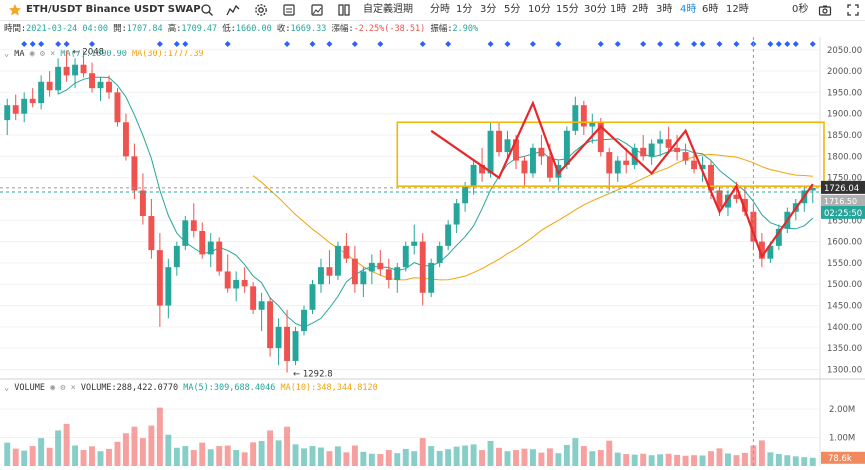 The image size is (865, 470). I want to click on seconds-toggle: 0秒, so click(800, 9).